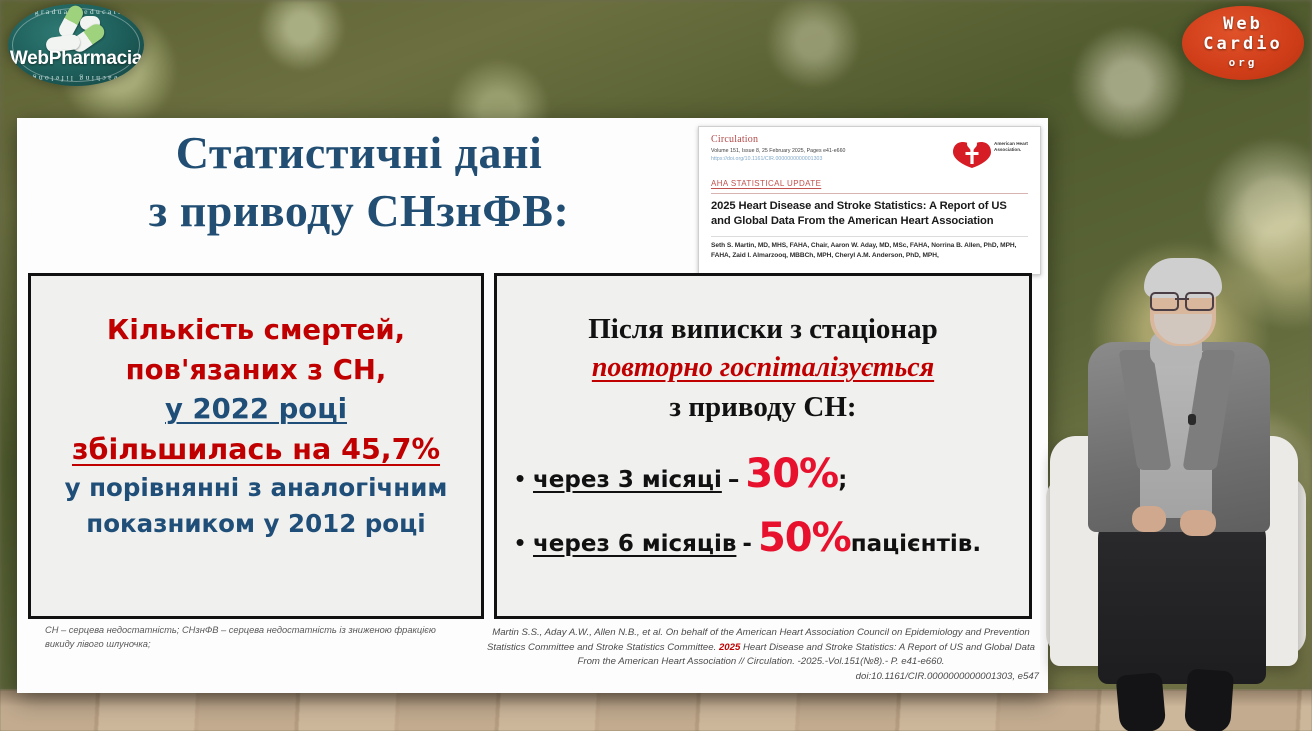 The height and width of the screenshot is (731, 1312). What do you see at coordinates (766, 183) in the screenshot?
I see `journal-update-label: AHA STATISTICAL UPDATE` at bounding box center [766, 183].